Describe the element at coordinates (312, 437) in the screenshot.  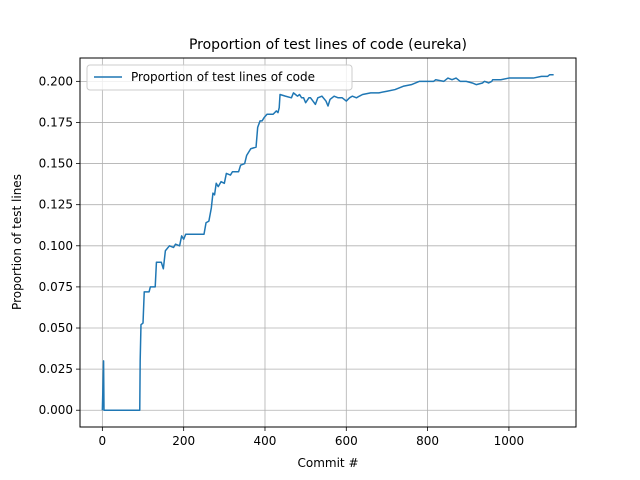
I see `x-axis-ticks: 0 200 400 600 800 1000` at that location.